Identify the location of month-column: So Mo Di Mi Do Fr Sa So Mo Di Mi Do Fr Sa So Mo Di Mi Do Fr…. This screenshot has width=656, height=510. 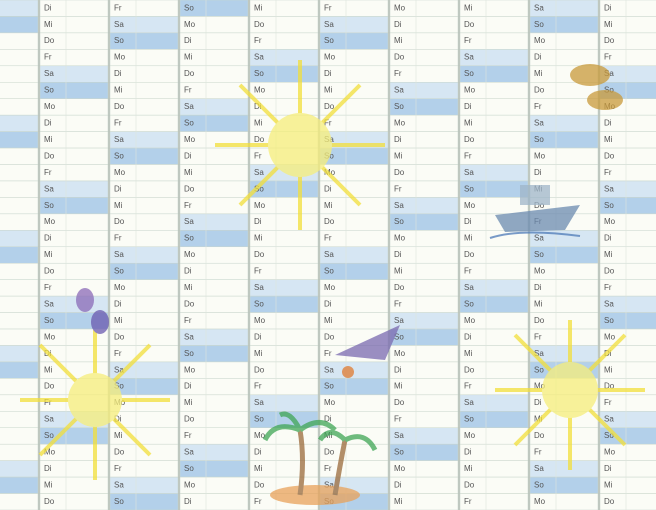
(214, 255).